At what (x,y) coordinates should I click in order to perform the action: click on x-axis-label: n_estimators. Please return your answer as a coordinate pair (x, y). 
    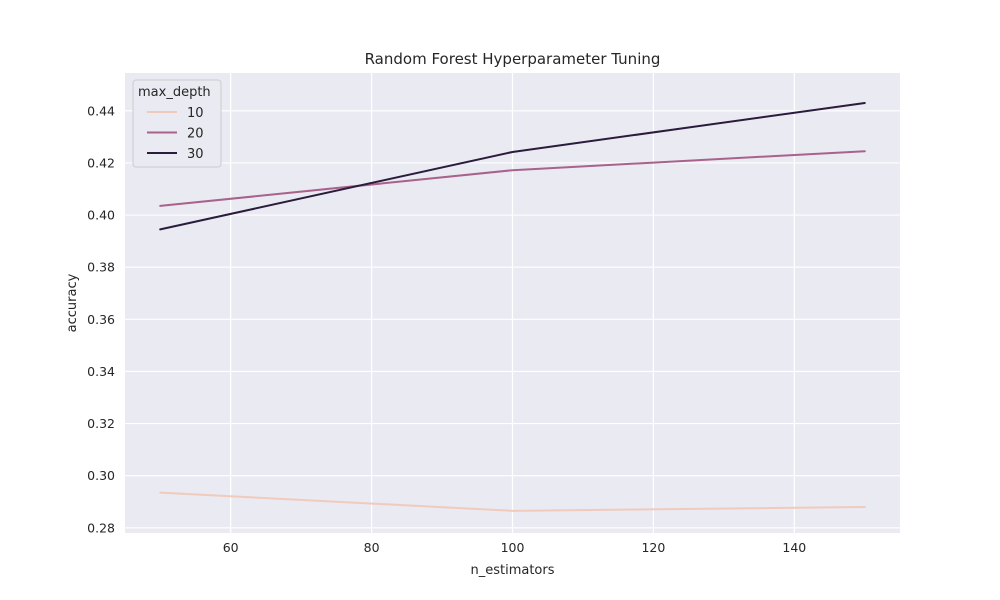
    Looking at the image, I should click on (512, 570).